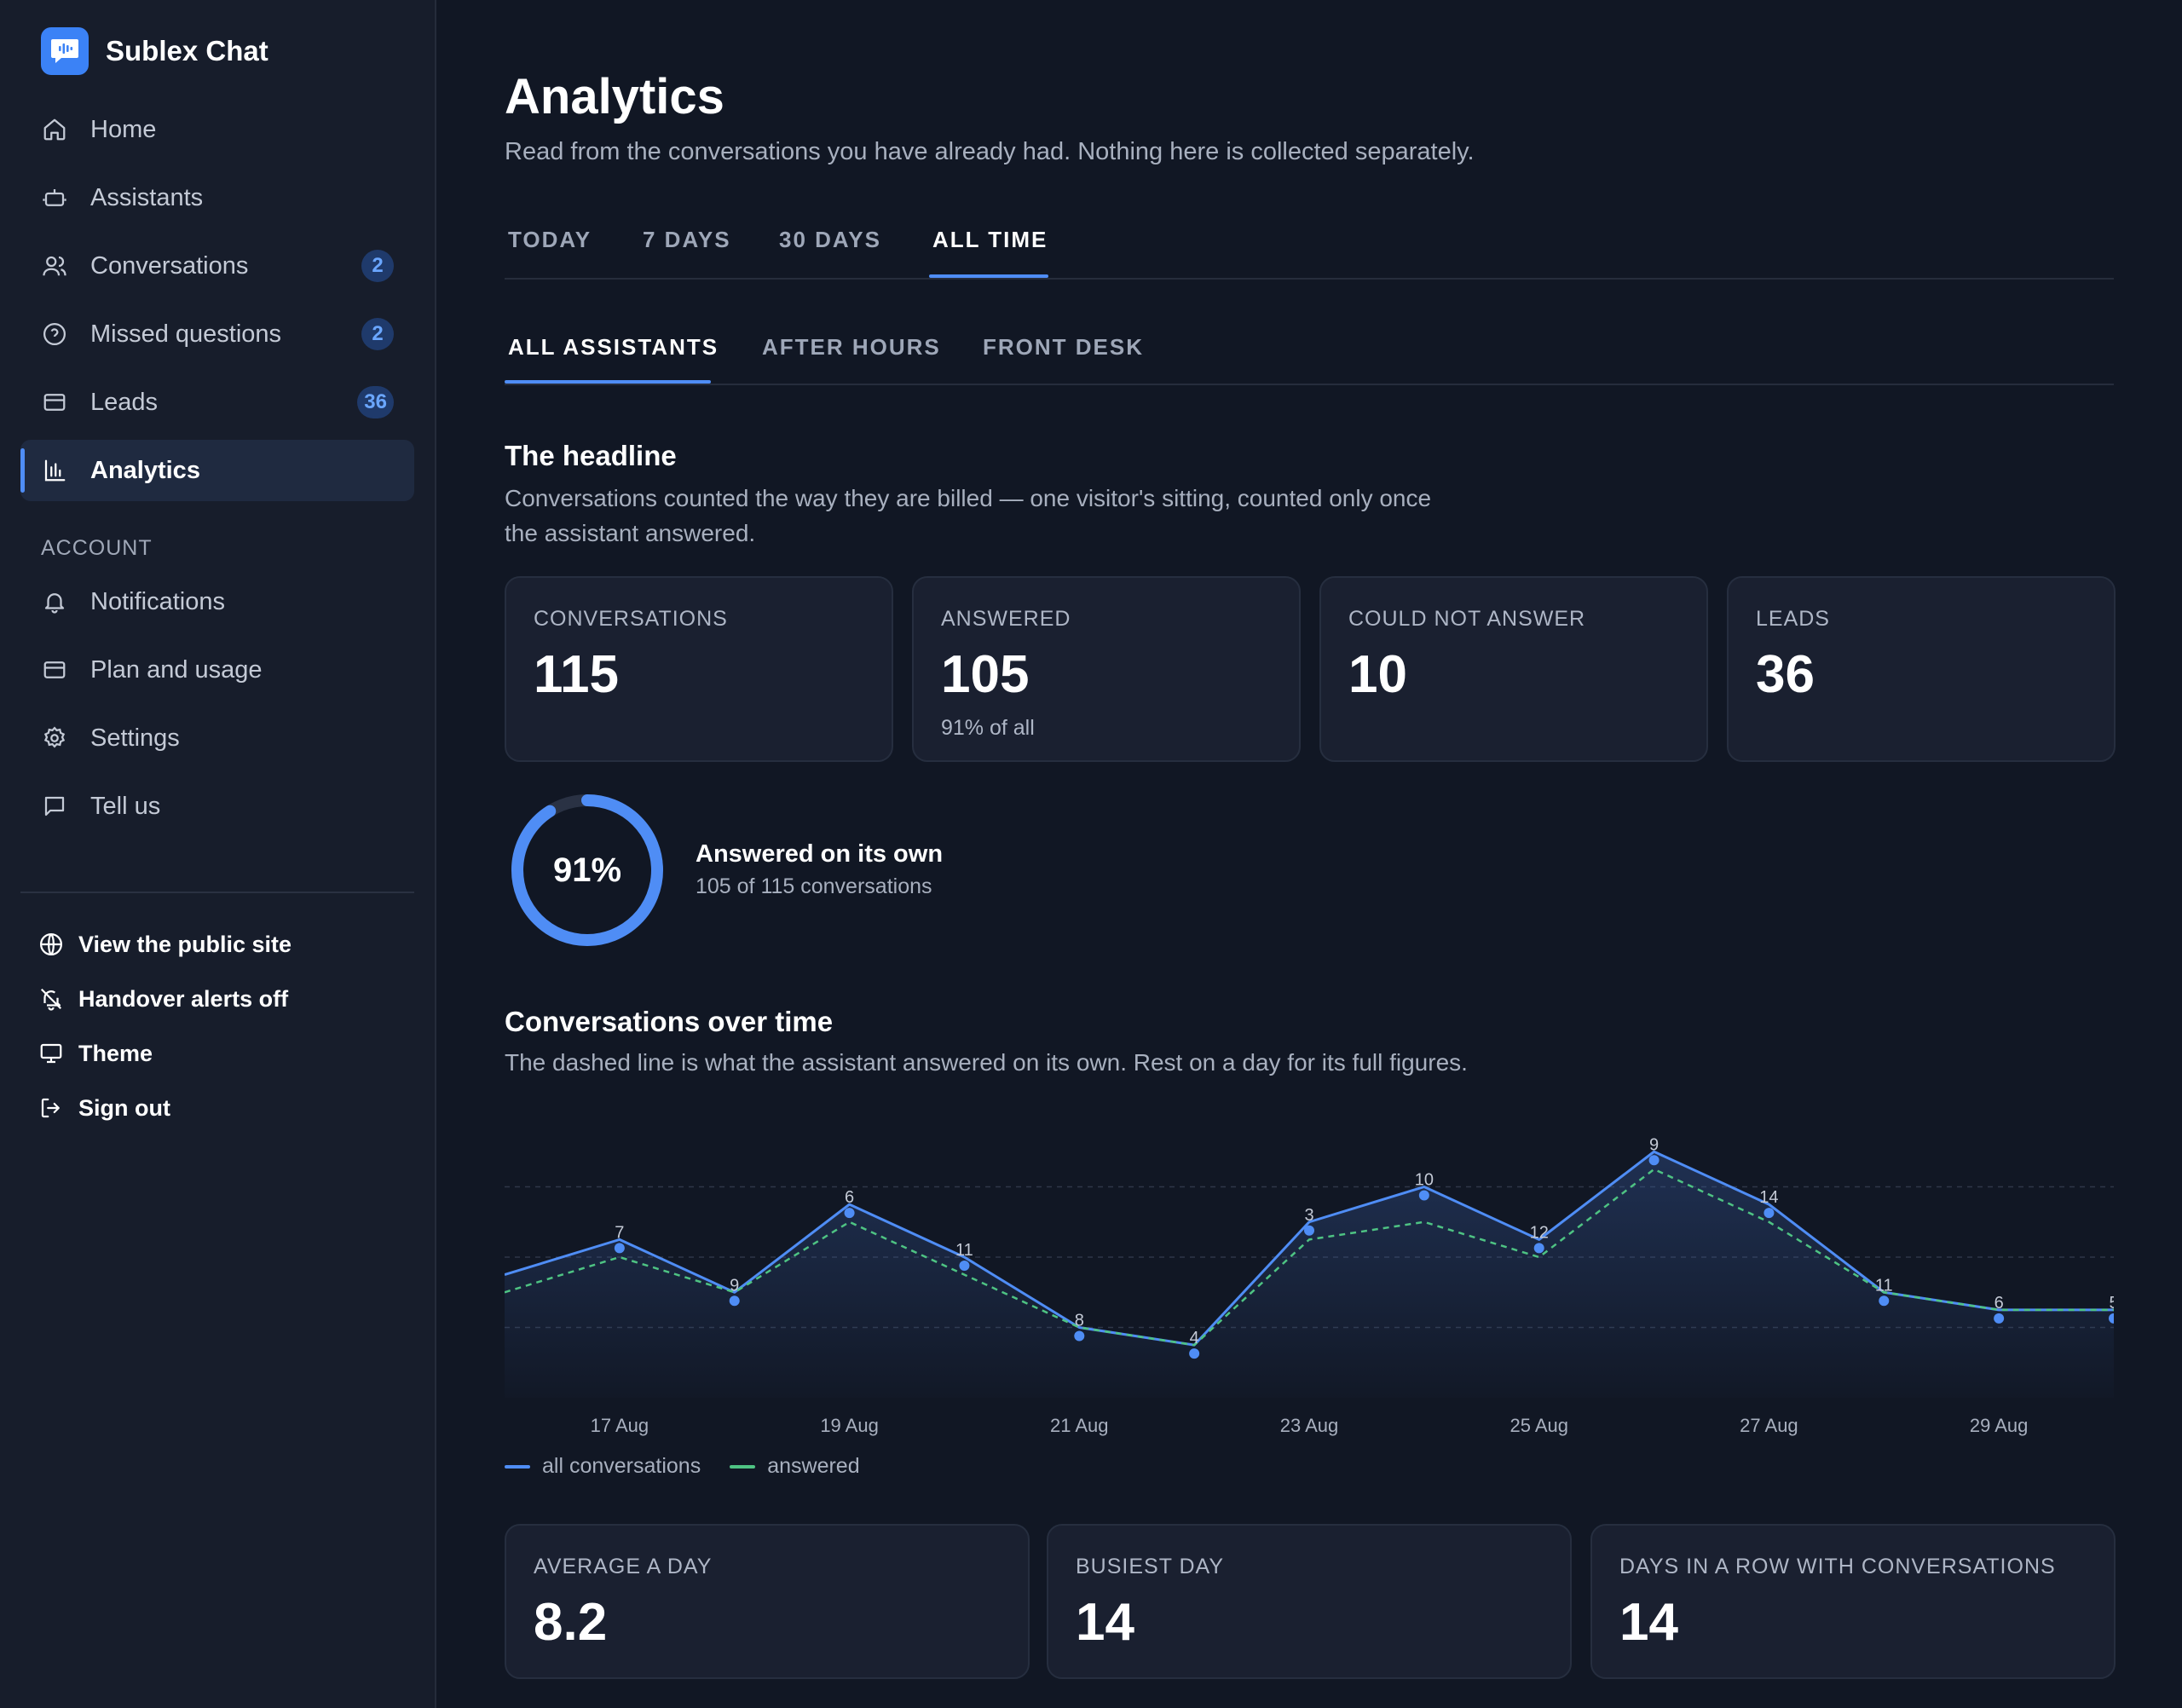  What do you see at coordinates (669, 1021) in the screenshot?
I see `over-time-title: Conversations over time` at bounding box center [669, 1021].